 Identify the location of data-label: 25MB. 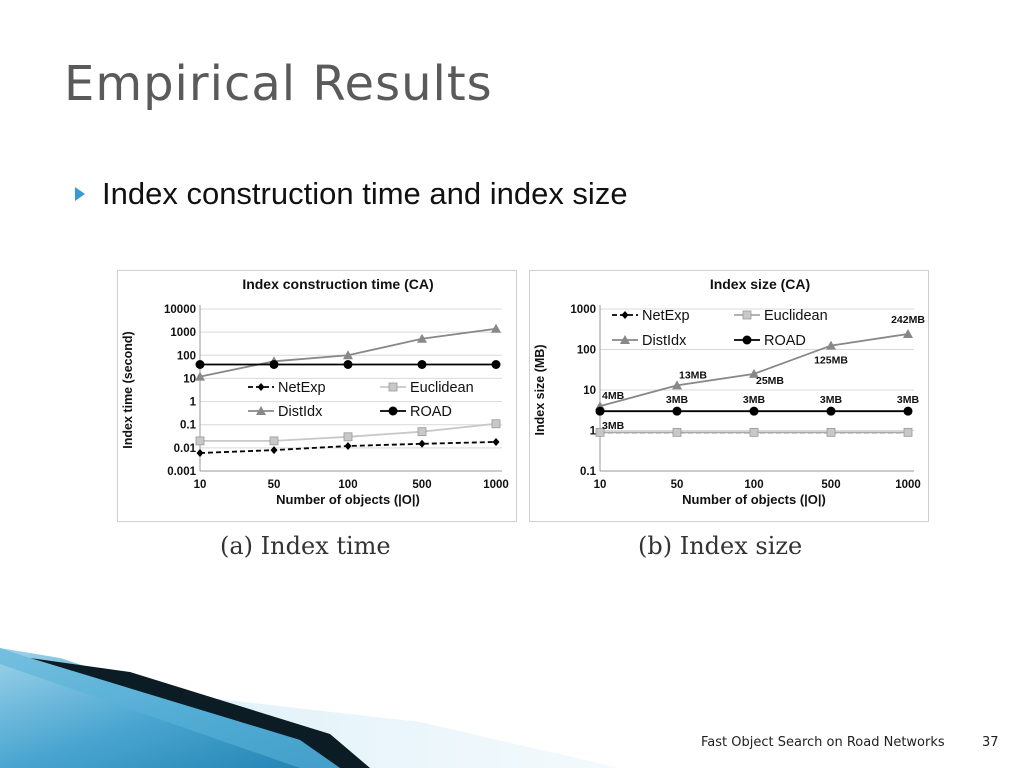
(770, 381).